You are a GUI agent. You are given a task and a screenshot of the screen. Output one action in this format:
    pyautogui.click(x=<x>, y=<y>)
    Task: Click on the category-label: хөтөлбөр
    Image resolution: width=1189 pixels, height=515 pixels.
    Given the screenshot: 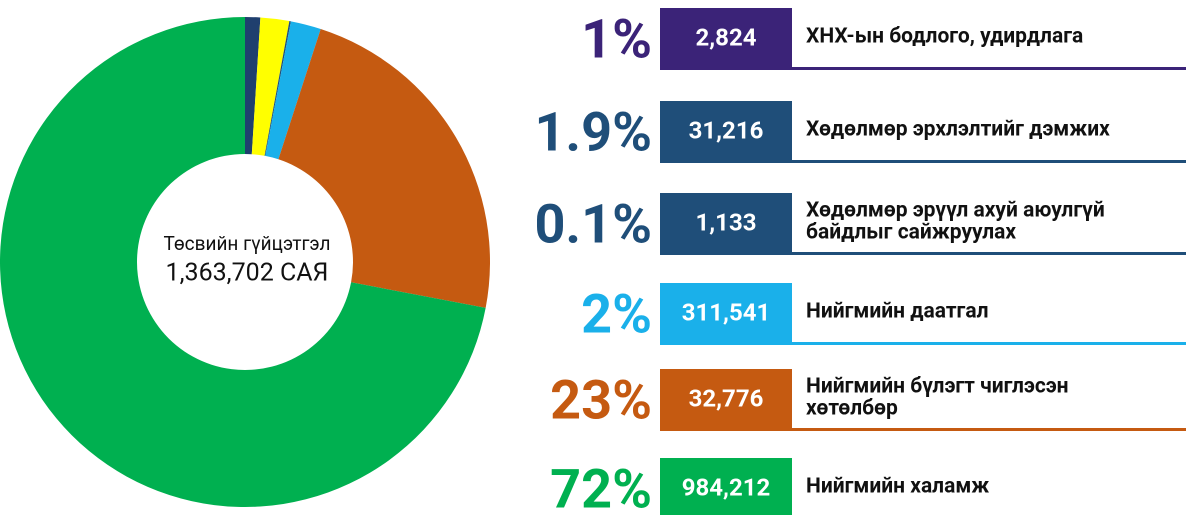 What is the action you would take?
    pyautogui.click(x=852, y=409)
    